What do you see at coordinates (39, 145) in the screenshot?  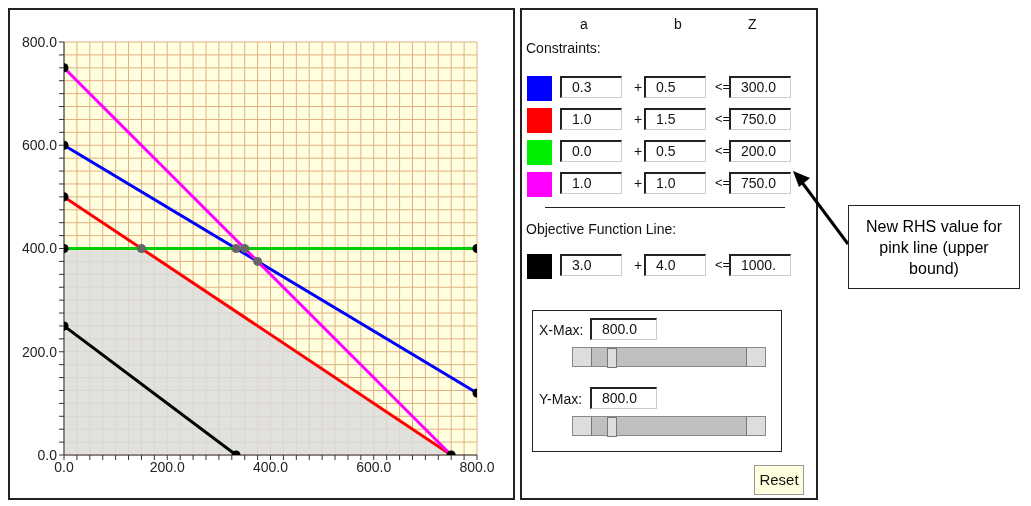 I see `y-tick-label: 600.0` at bounding box center [39, 145].